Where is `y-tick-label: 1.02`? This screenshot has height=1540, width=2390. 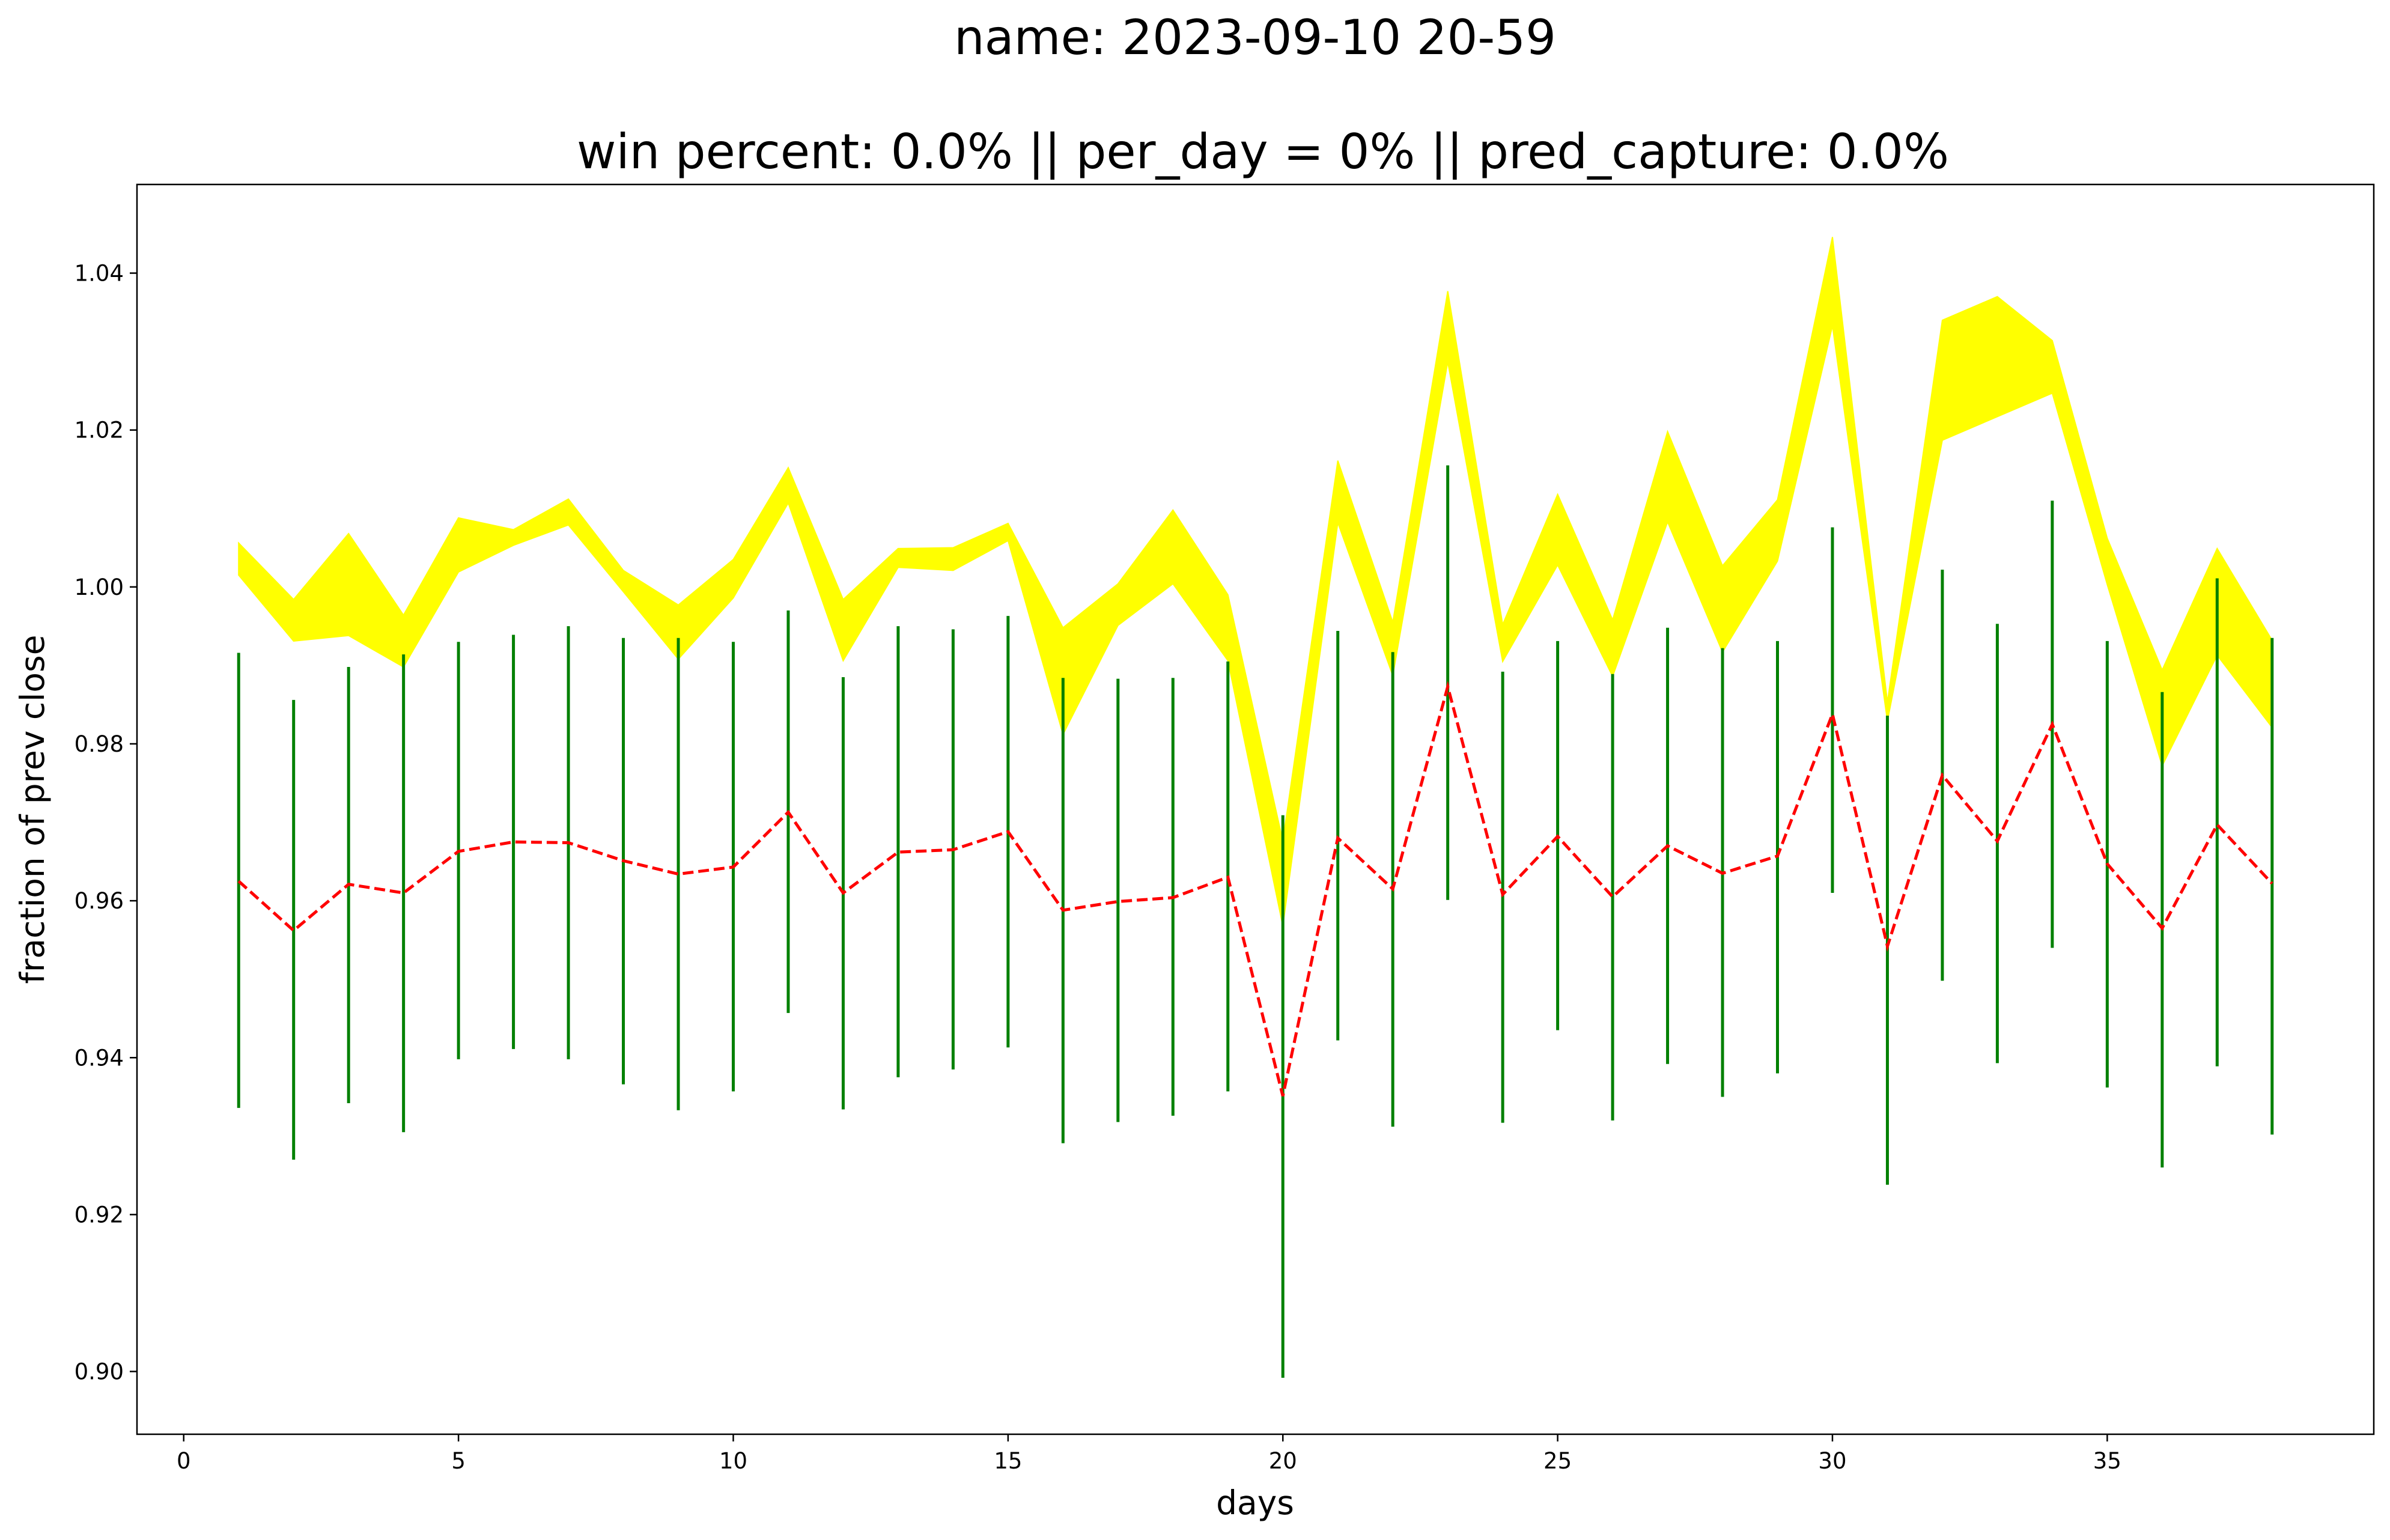 y-tick-label: 1.02 is located at coordinates (99, 431).